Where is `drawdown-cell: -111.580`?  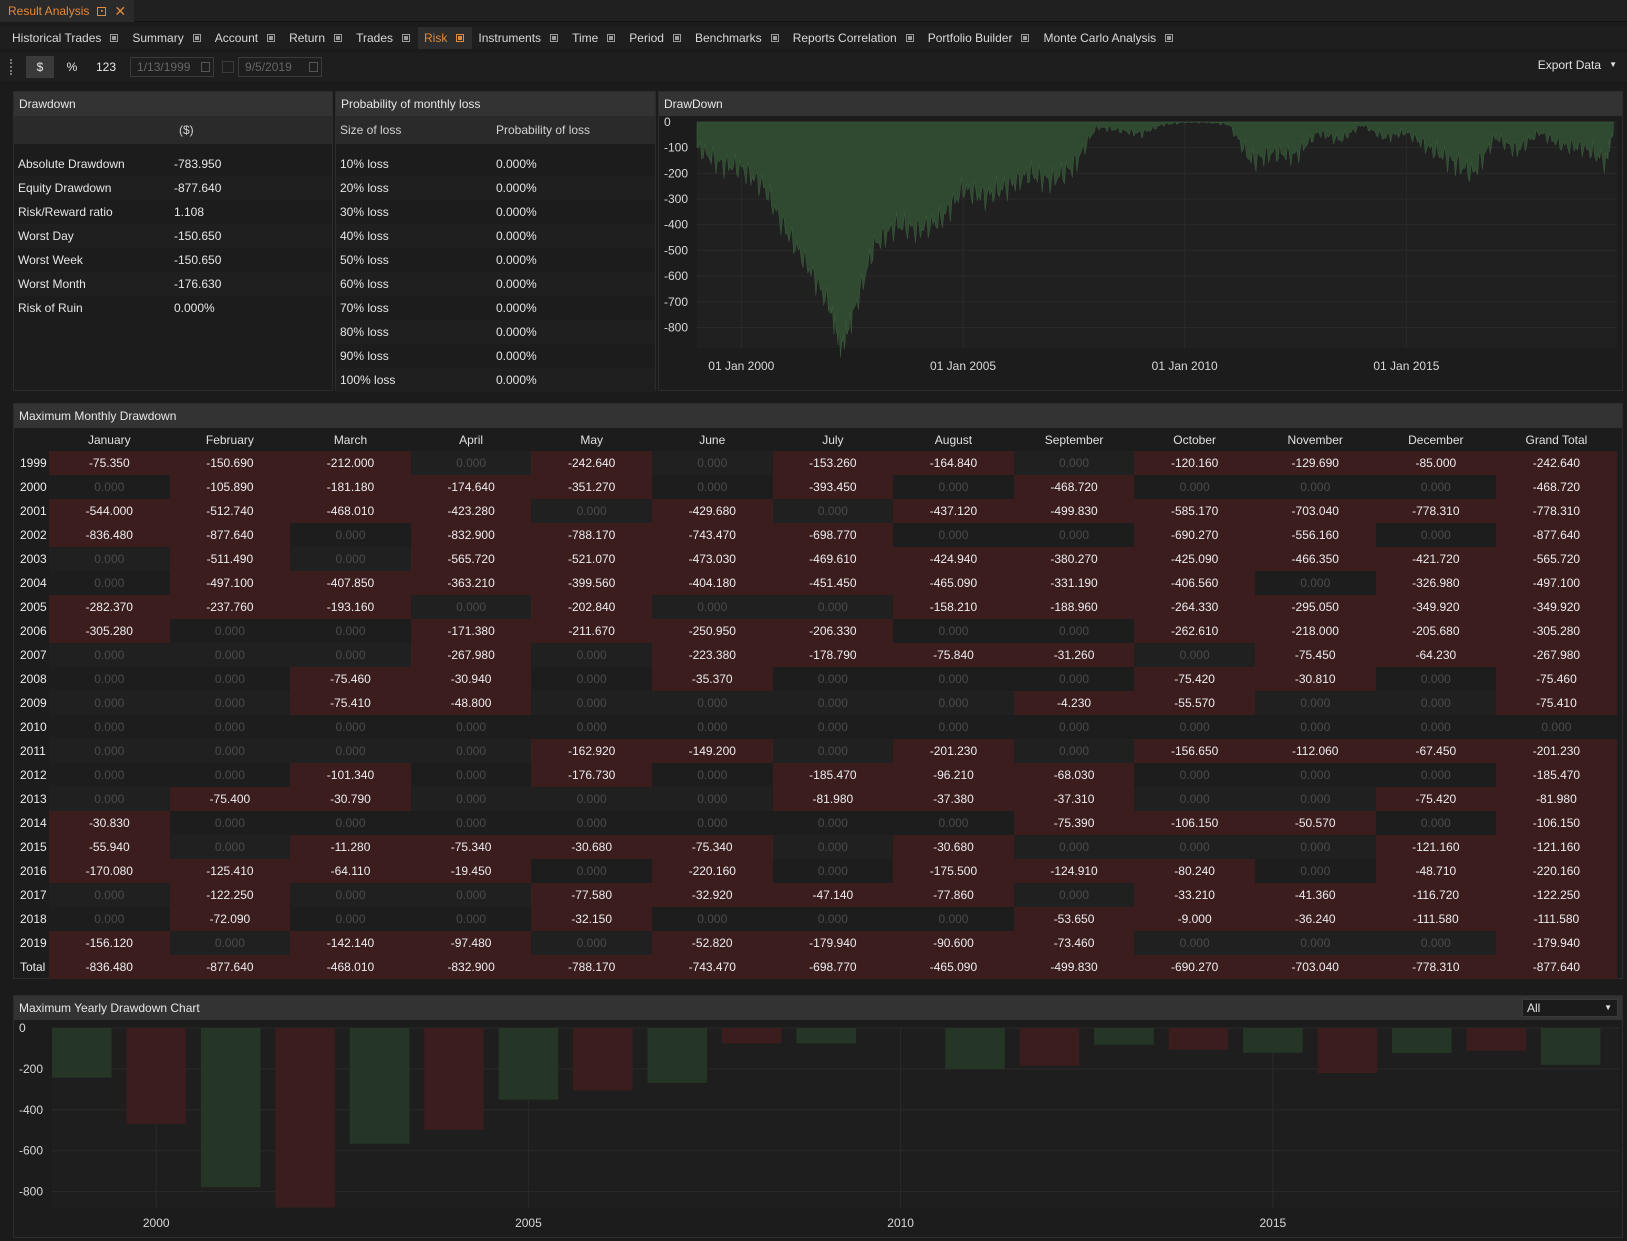 drawdown-cell: -111.580 is located at coordinates (1436, 919).